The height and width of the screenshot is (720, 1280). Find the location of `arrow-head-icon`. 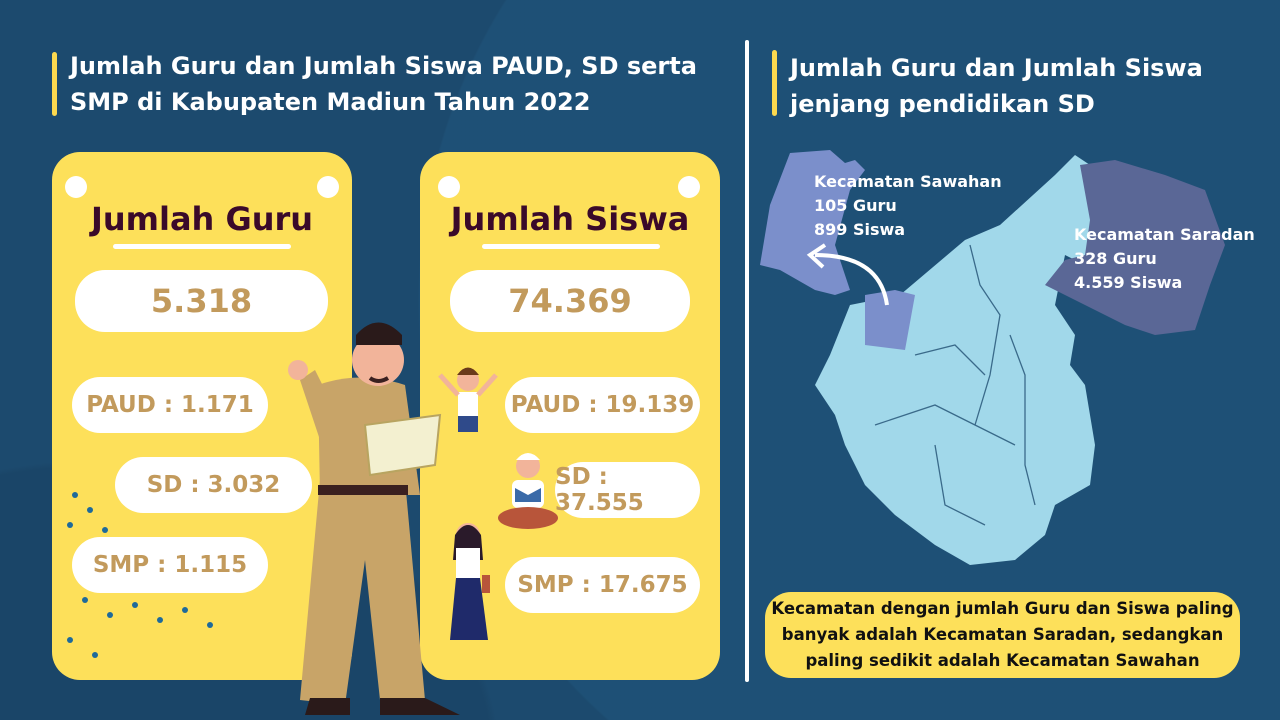

arrow-head-icon is located at coordinates (816, 256).